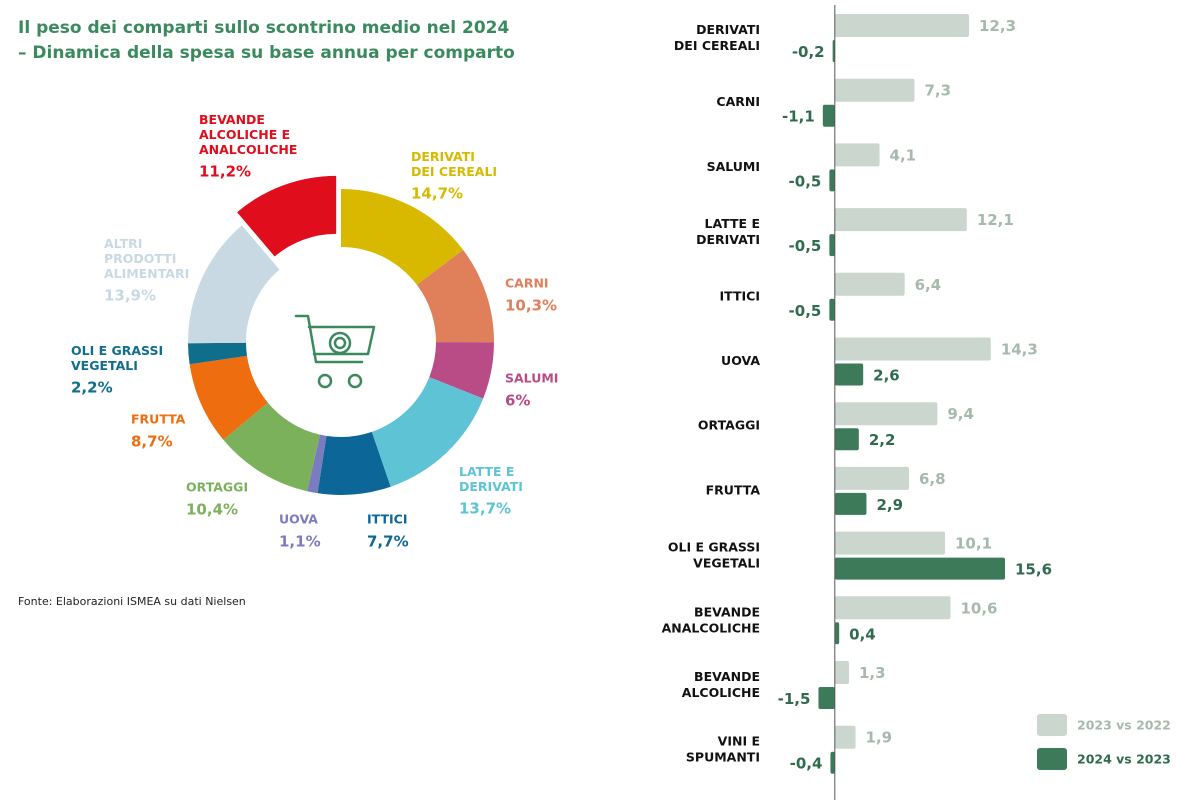 This screenshot has width=1200, height=807. I want to click on bar-value-label: 12,3, so click(997, 26).